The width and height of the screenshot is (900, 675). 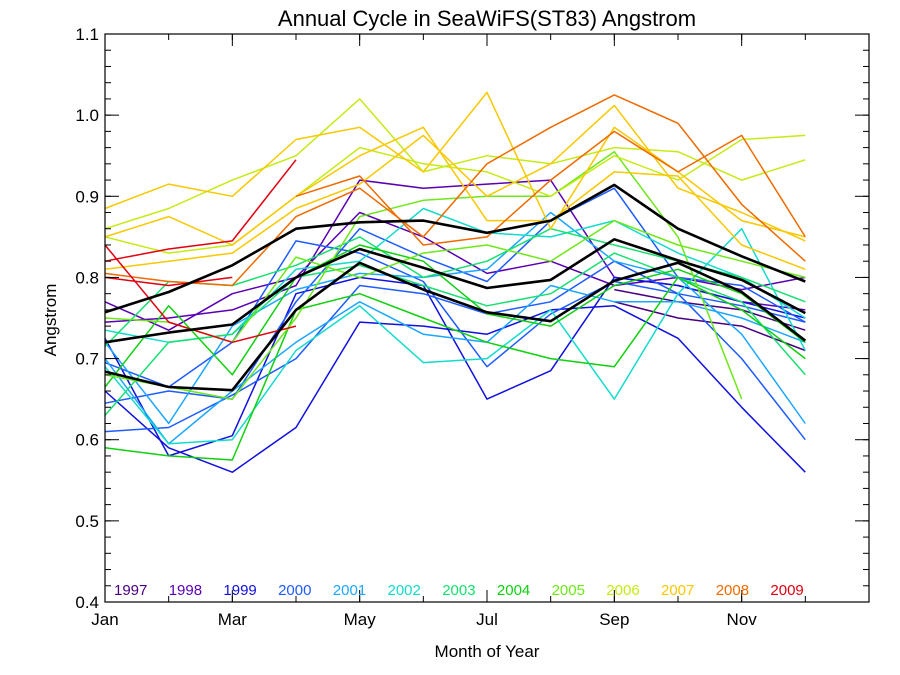 What do you see at coordinates (294, 590) in the screenshot?
I see `legend-entry-2000: 2000` at bounding box center [294, 590].